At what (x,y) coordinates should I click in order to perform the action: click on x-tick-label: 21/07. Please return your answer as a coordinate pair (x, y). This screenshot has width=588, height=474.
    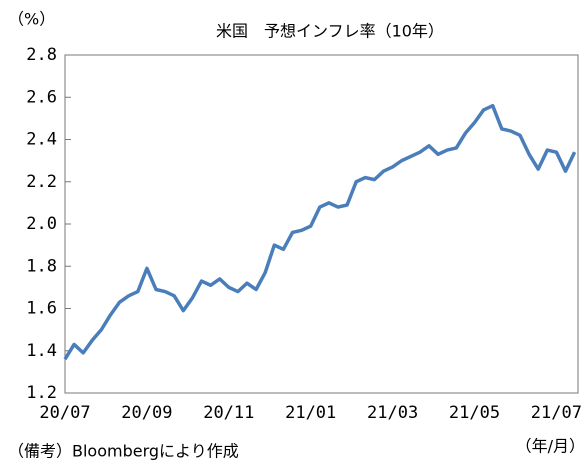
    Looking at the image, I should click on (556, 413).